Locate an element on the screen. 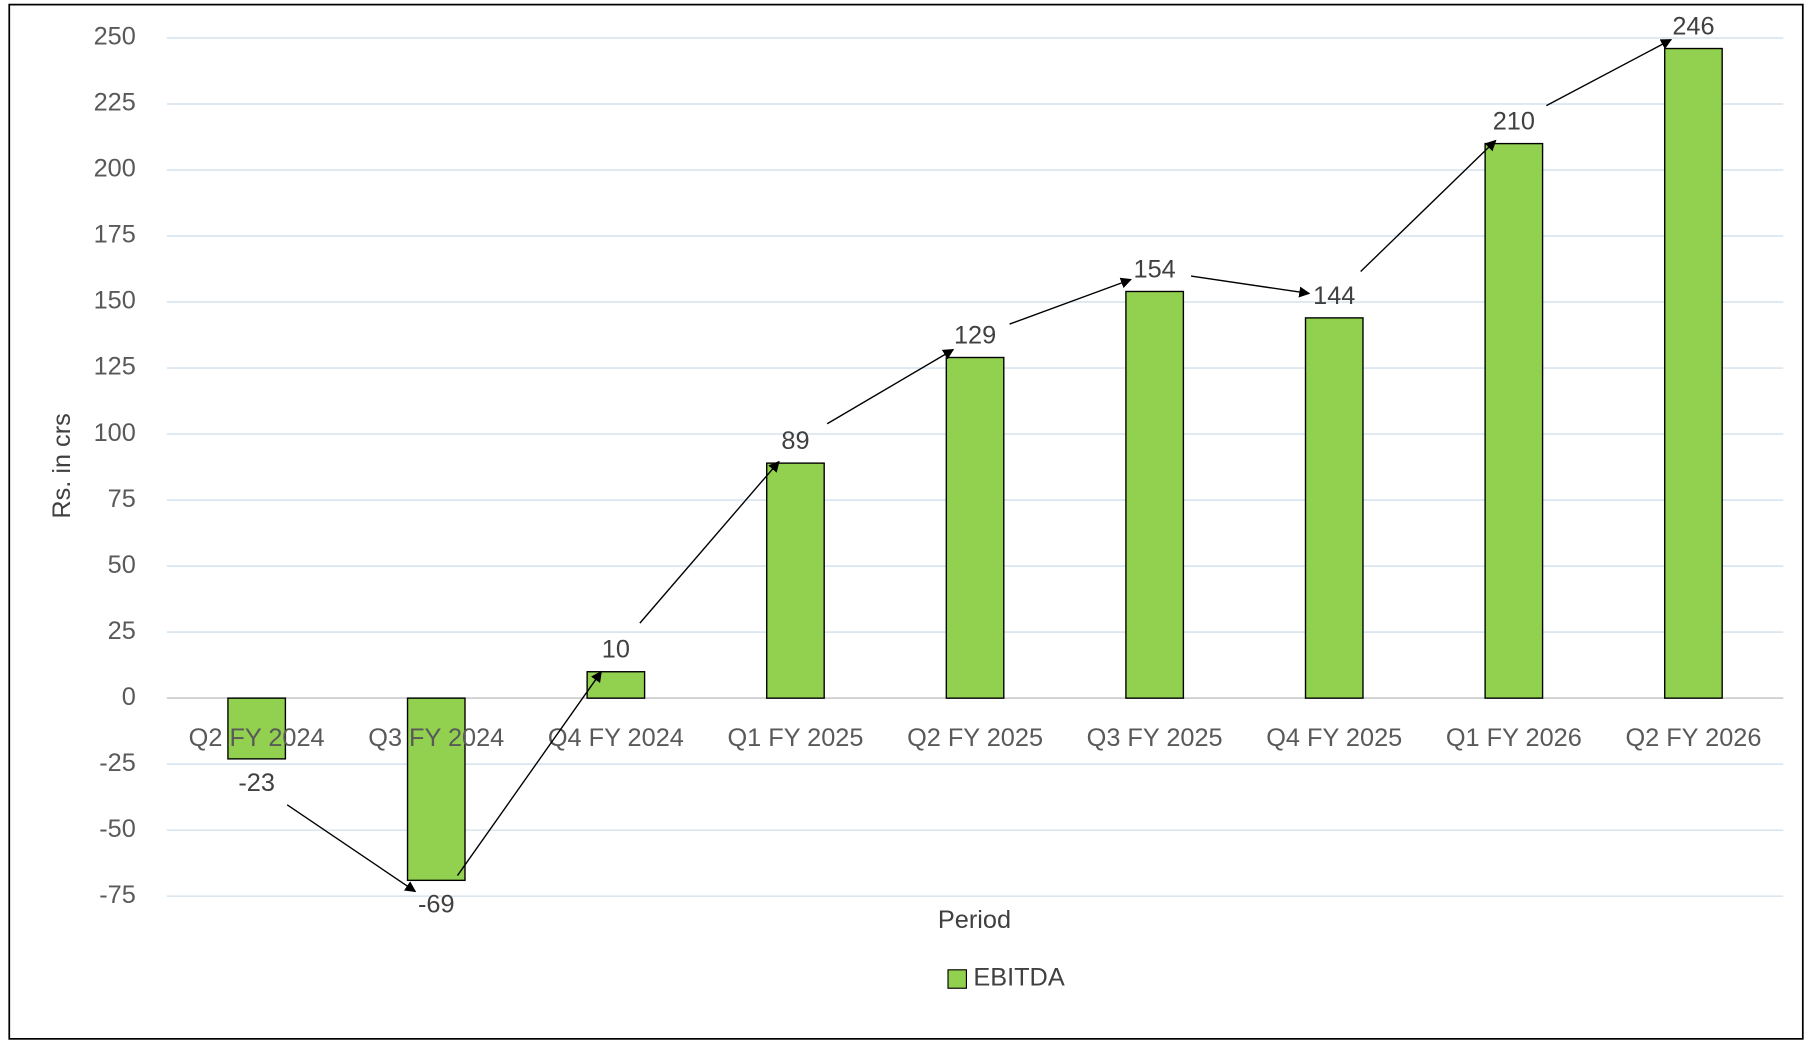 This screenshot has width=1804, height=1040. data-label: 154 is located at coordinates (1155, 269).